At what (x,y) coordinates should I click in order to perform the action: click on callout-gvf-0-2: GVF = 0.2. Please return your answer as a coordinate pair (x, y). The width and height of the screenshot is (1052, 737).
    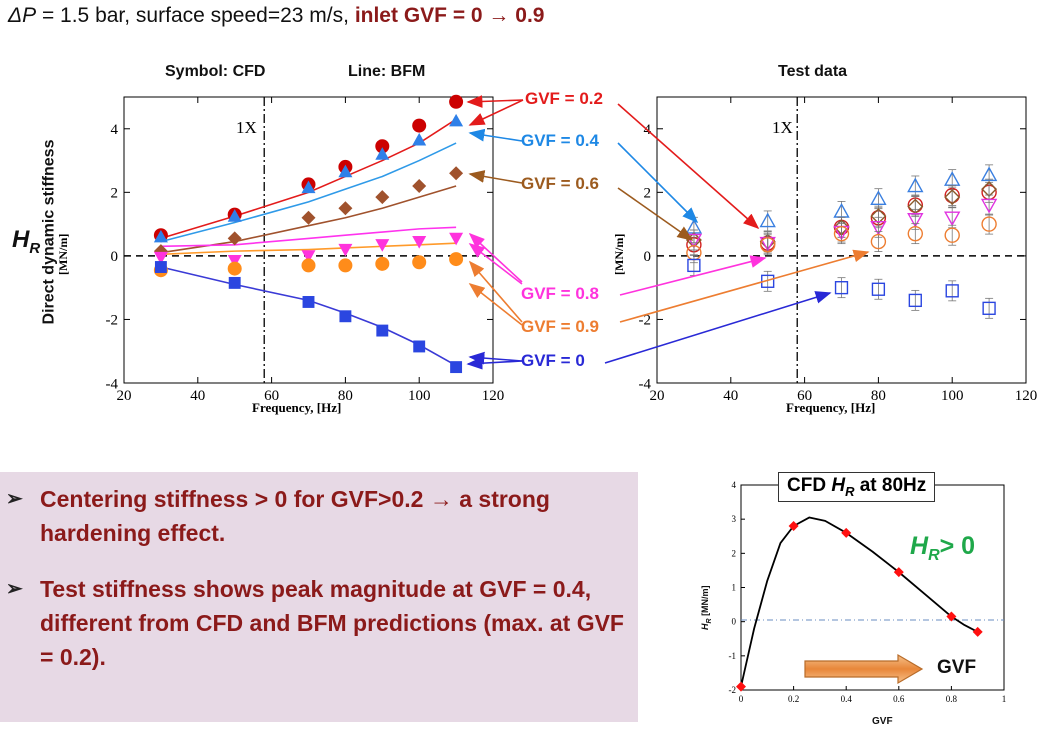
    Looking at the image, I should click on (564, 98).